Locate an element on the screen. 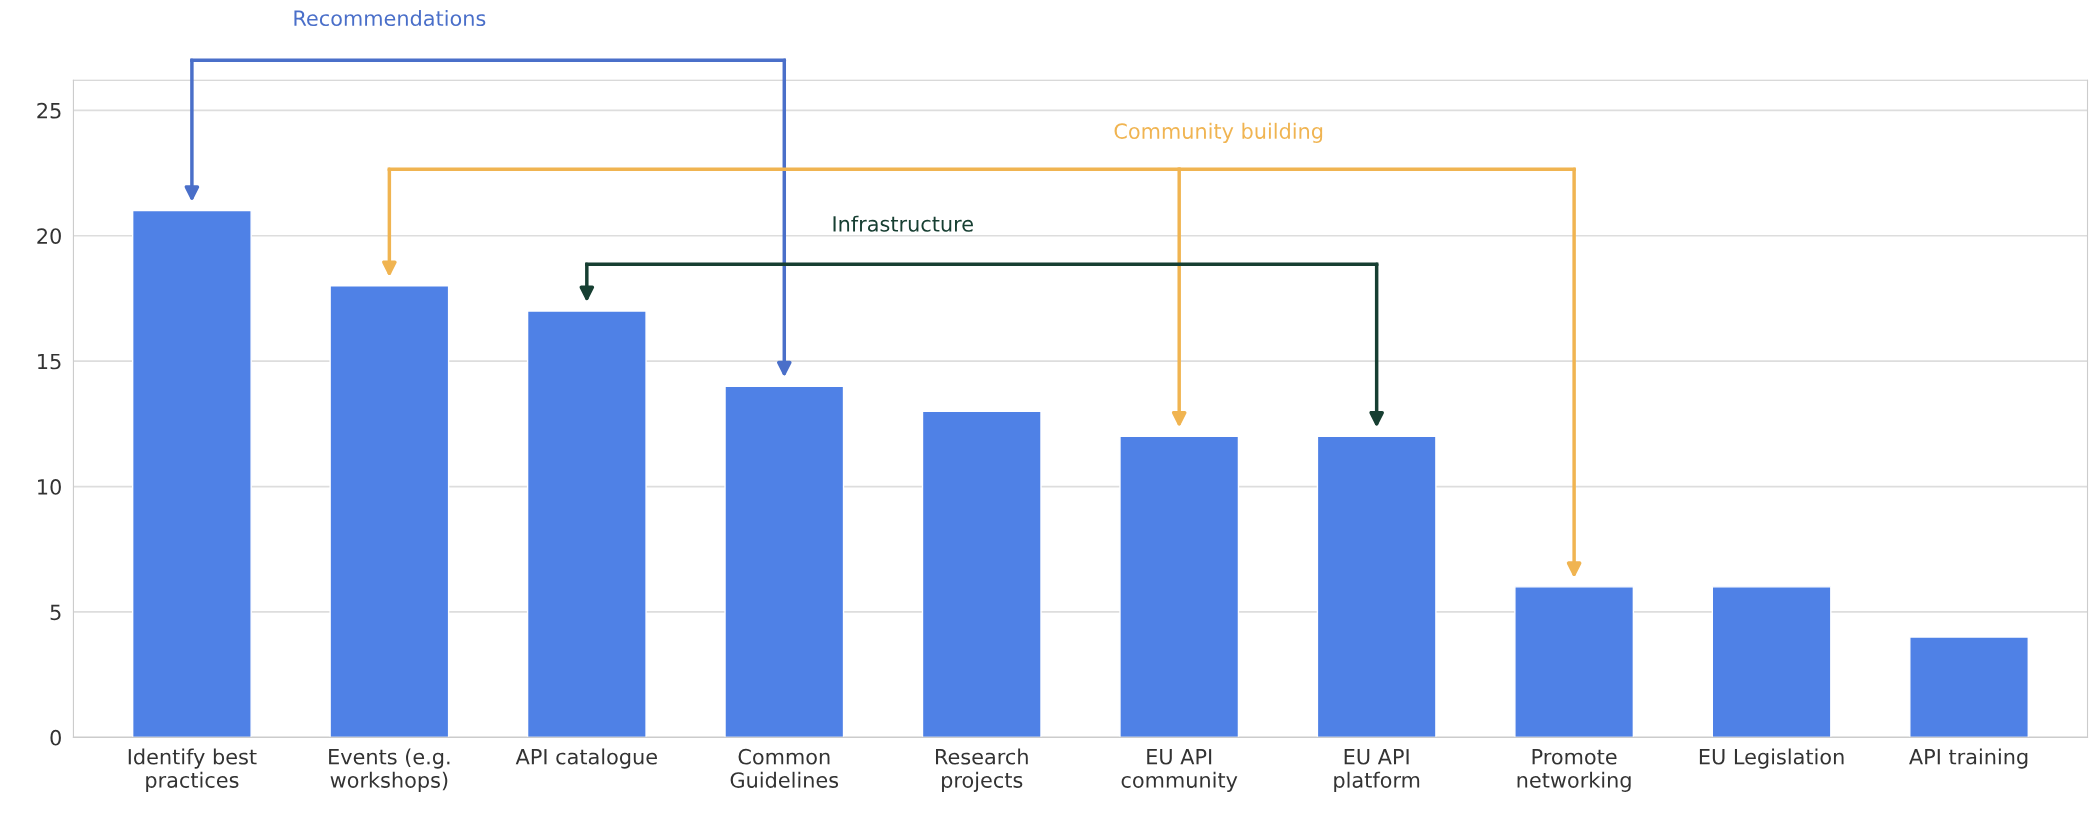 This screenshot has width=2098, height=836. y-tick-label: 20 is located at coordinates (49, 236).